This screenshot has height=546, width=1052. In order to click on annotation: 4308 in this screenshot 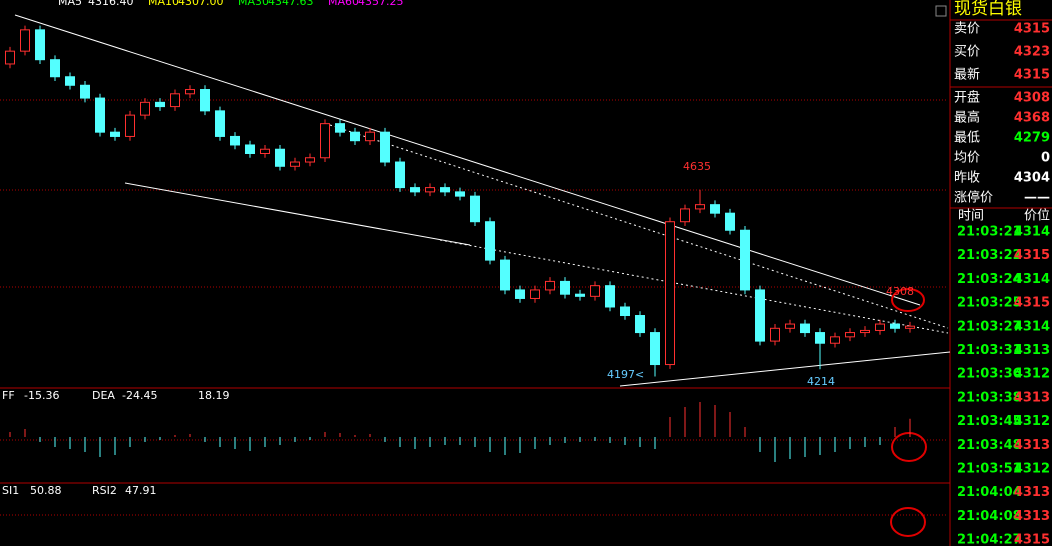, I will do `click(900, 291)`.